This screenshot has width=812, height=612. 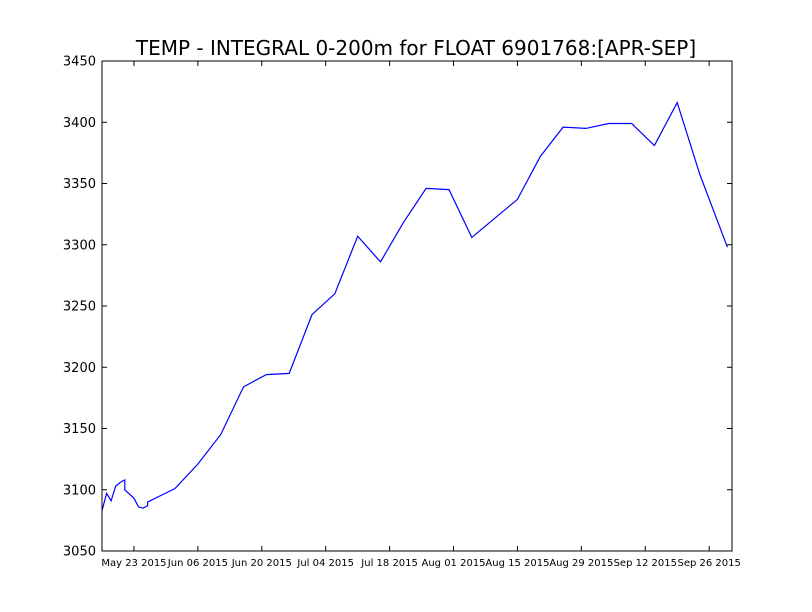 What do you see at coordinates (79, 184) in the screenshot?
I see `y-tick-label: 3350` at bounding box center [79, 184].